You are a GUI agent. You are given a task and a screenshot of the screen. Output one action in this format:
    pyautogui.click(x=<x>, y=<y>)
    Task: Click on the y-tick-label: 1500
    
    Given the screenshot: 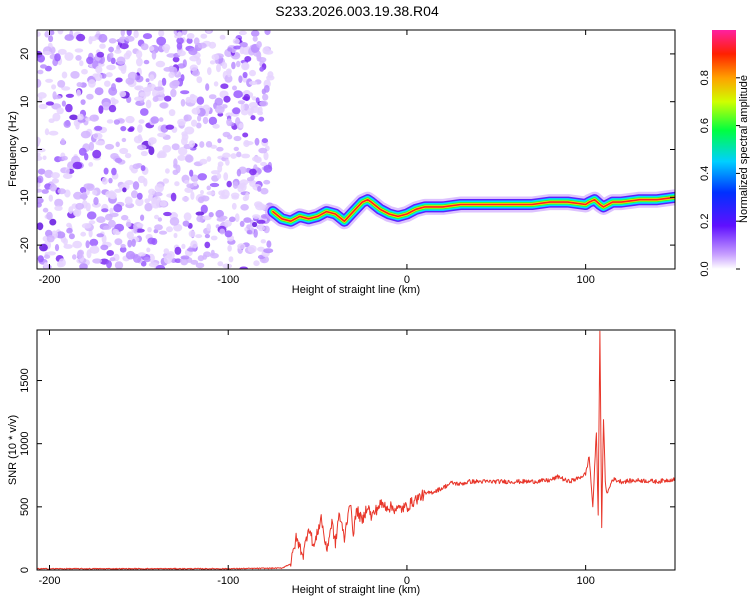 What is the action you would take?
    pyautogui.click(x=25, y=380)
    